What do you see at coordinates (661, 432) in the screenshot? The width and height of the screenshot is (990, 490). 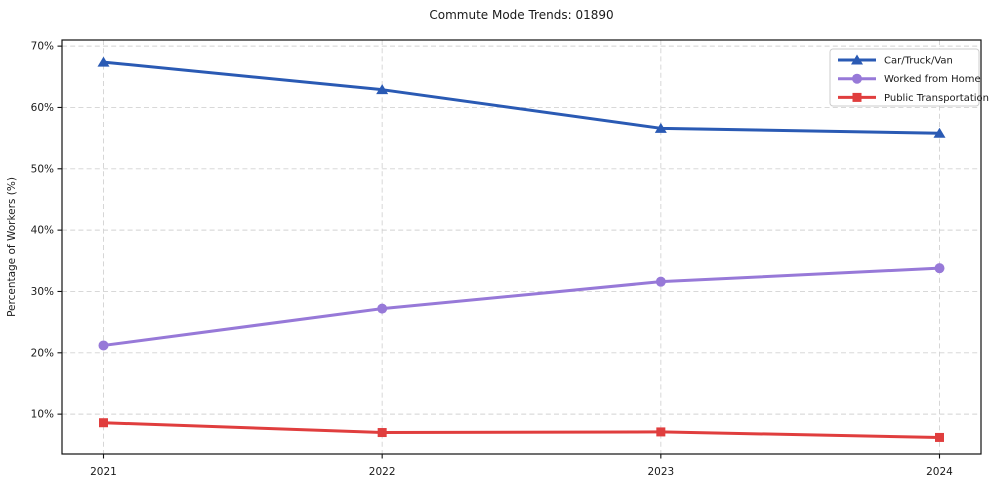 I see `series-point-public-transportation-2023` at bounding box center [661, 432].